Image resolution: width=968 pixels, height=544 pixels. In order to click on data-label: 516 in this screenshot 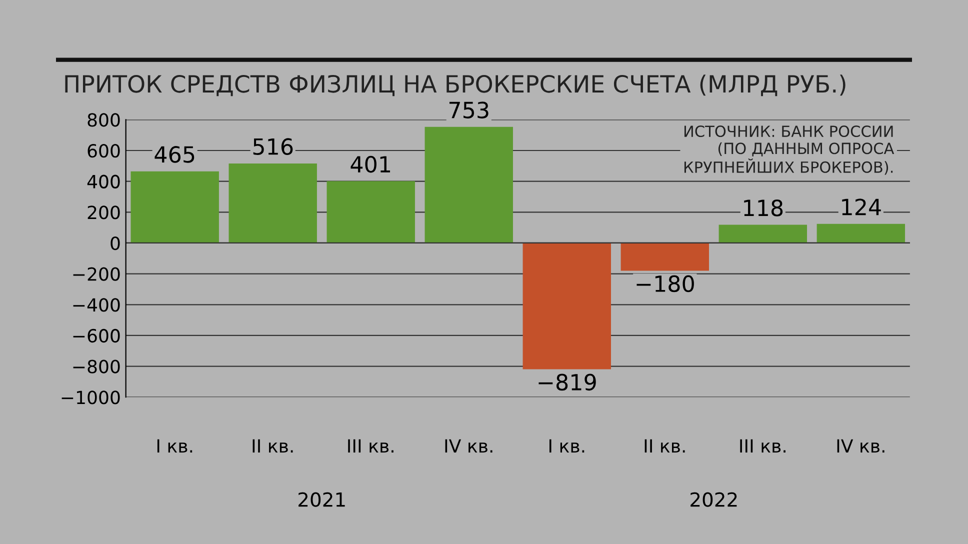, I will do `click(273, 146)`.